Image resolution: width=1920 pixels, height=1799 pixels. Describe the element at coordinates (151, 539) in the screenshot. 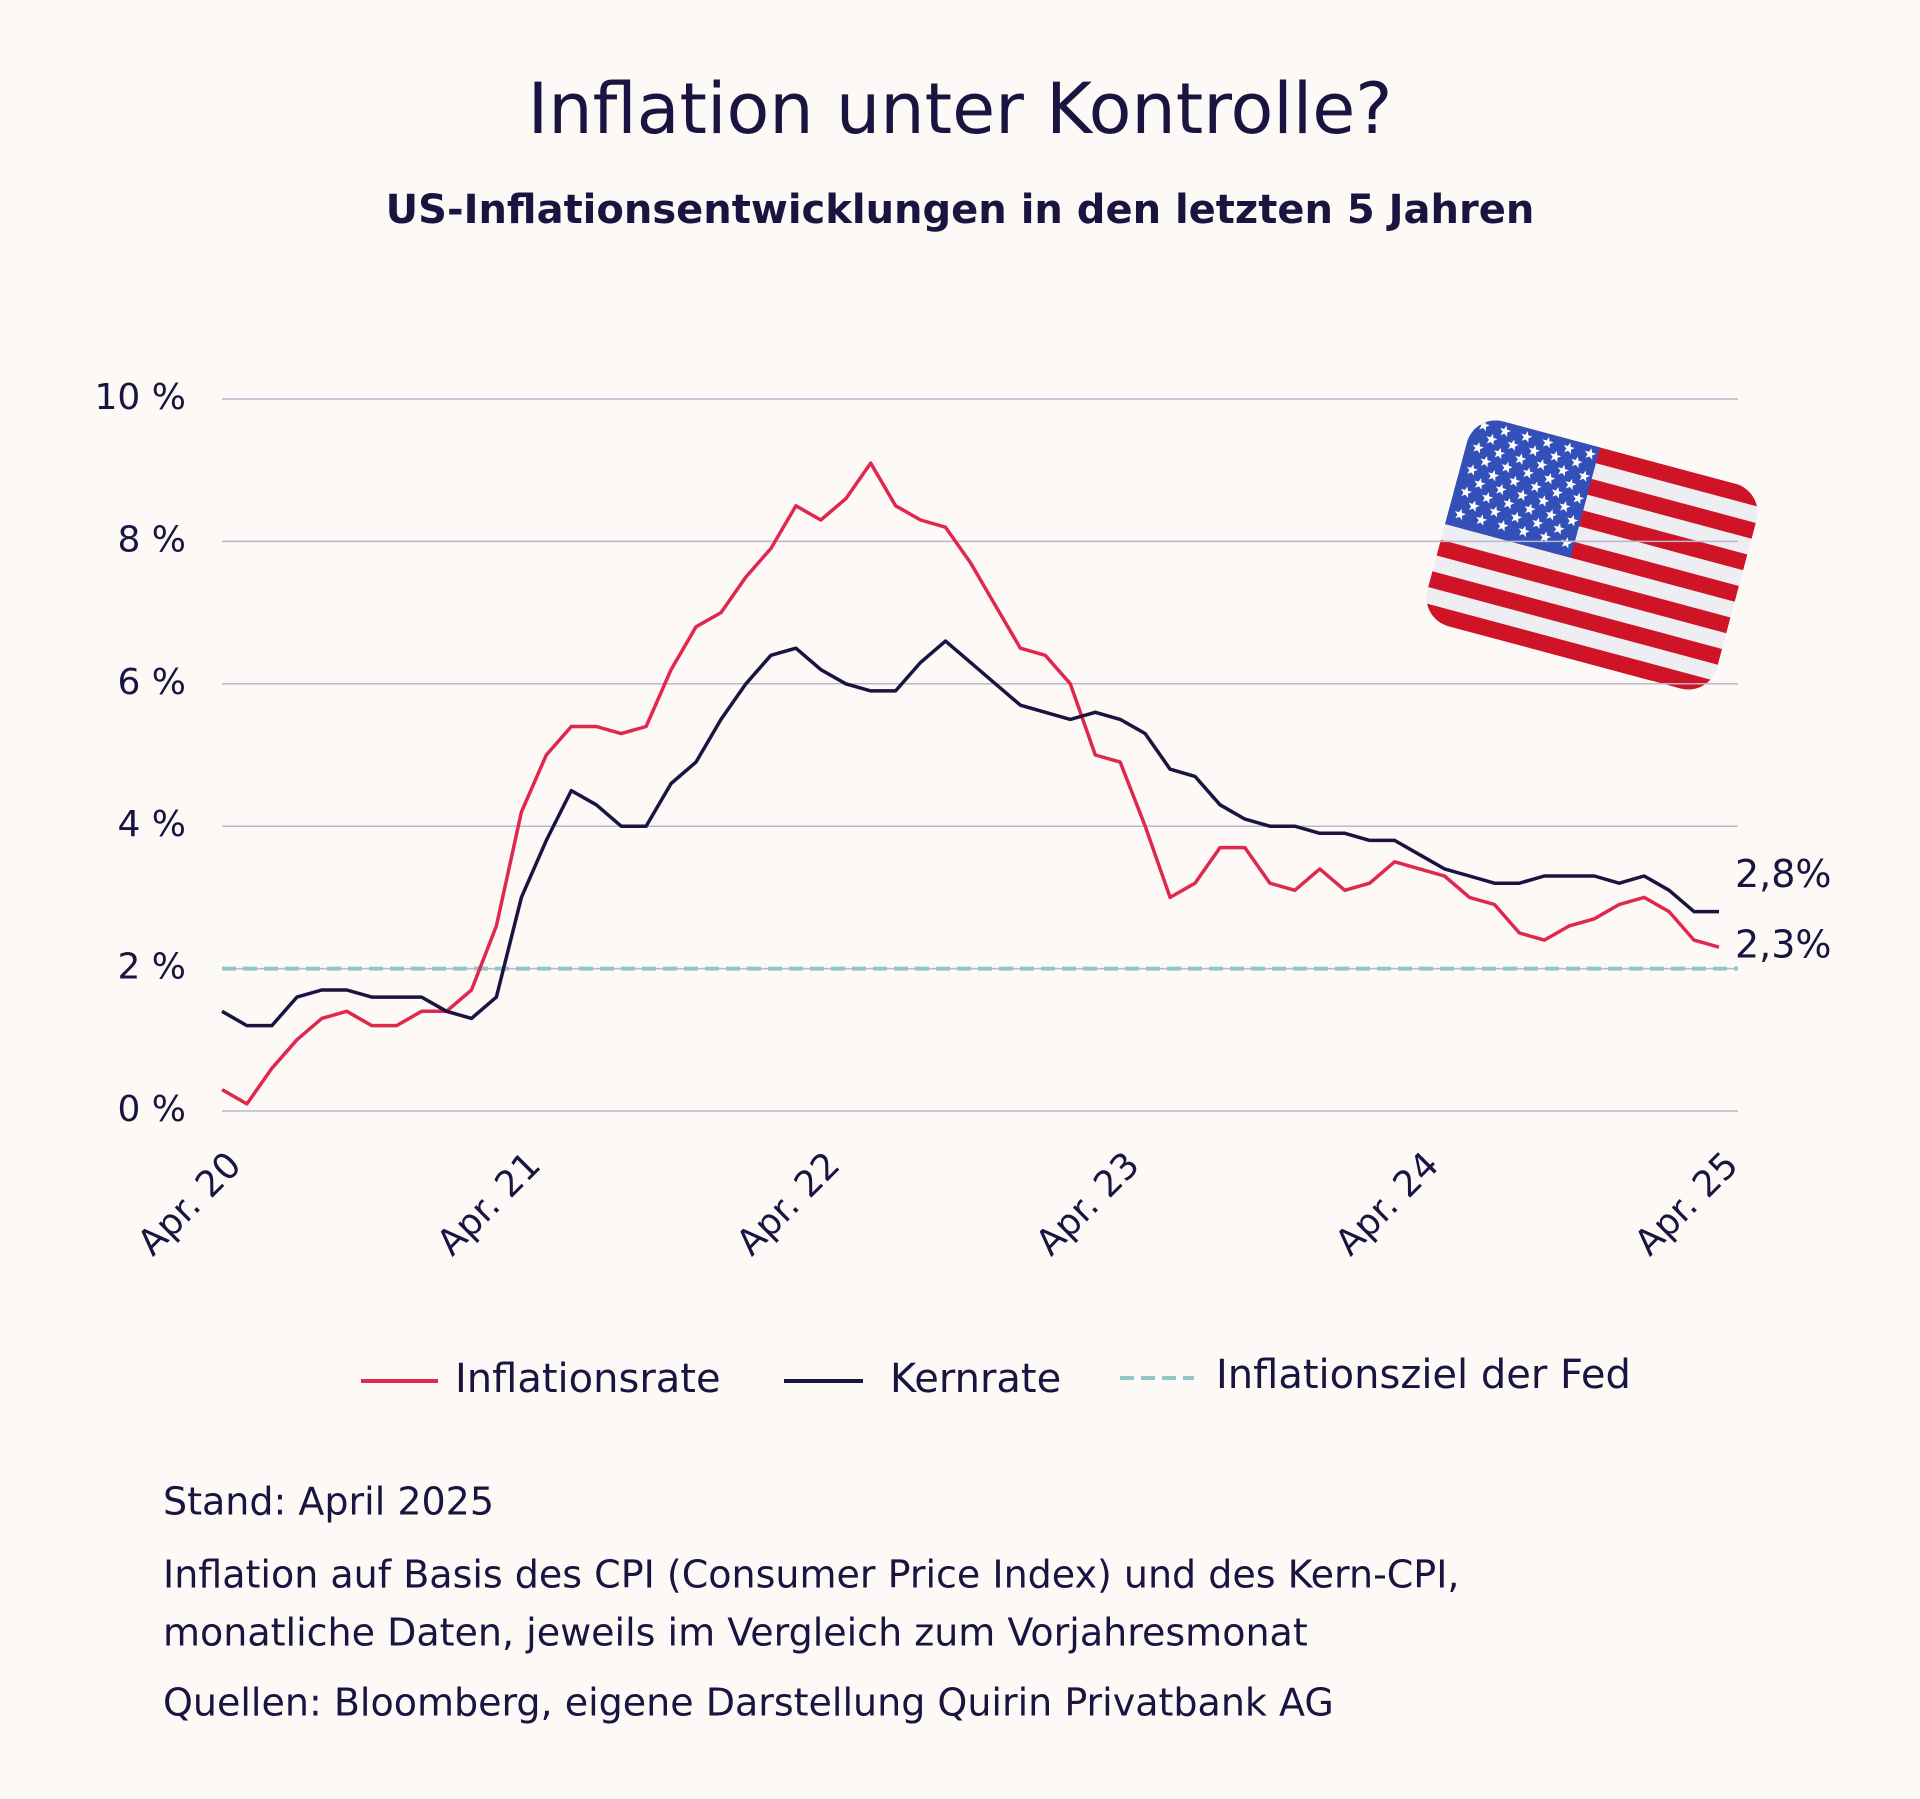

I see `y-tick-label: 8 %` at that location.